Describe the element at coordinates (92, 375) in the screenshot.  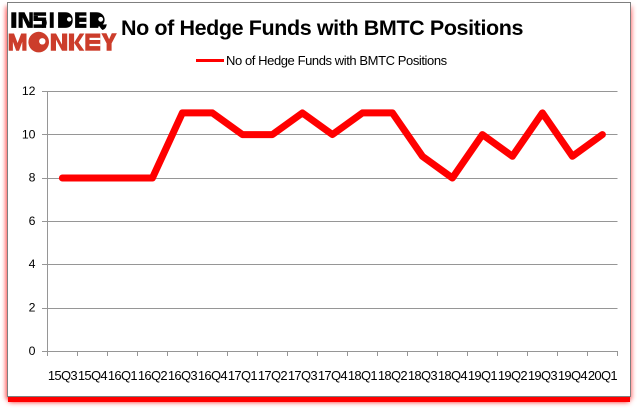
I see `svg-text: 15Q4` at that location.